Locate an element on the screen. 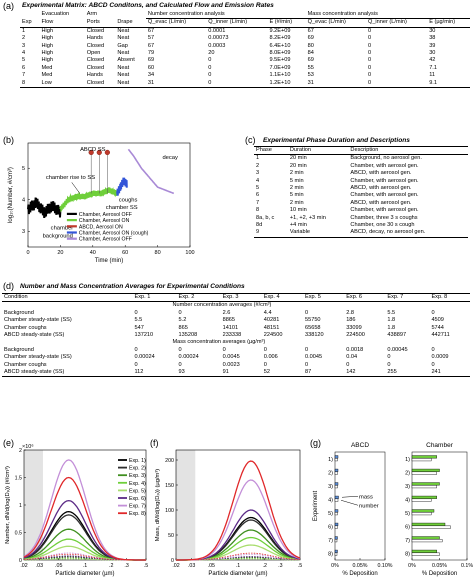 This screenshot has height=584, width=474. experiment-row: 3 High Closed Gap 67 0.0003 6.4E+10 80 0 39 is located at coordinates (245, 46).